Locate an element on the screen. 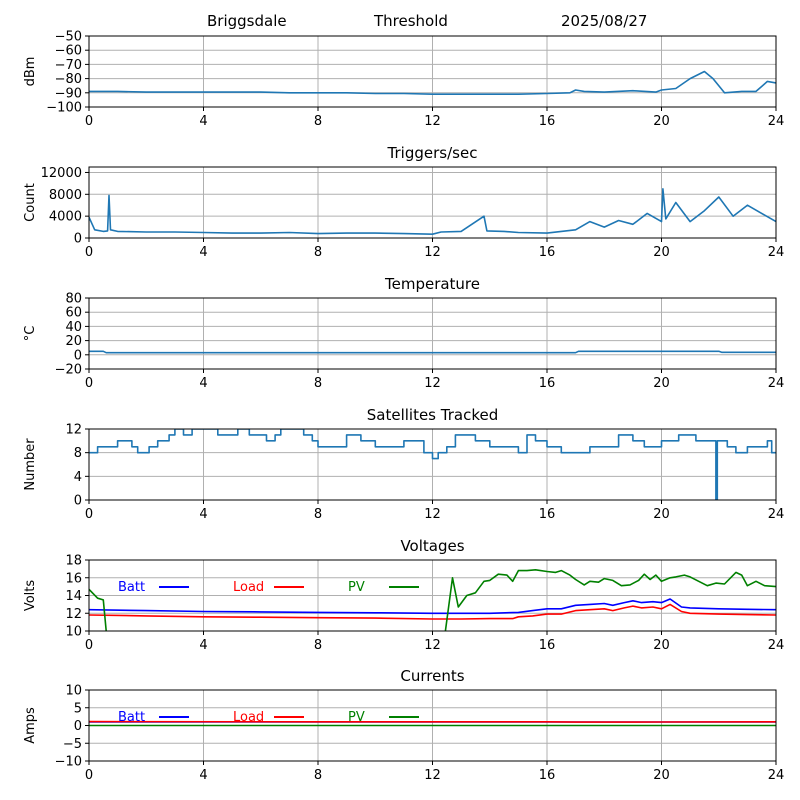 The height and width of the screenshot is (800, 800). panel-title: Triggers/sec is located at coordinates (432, 153).